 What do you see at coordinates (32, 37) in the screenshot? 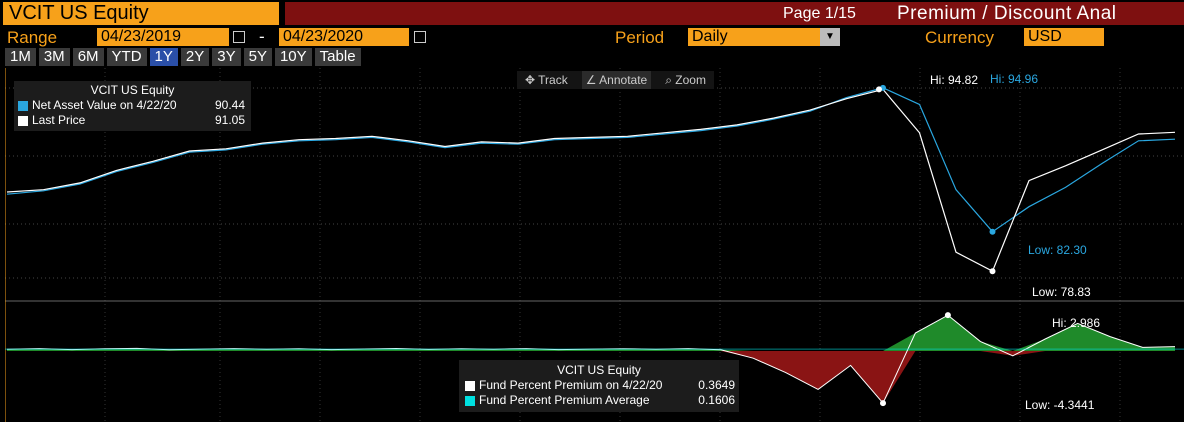
I see `range-label: Range` at bounding box center [32, 37].